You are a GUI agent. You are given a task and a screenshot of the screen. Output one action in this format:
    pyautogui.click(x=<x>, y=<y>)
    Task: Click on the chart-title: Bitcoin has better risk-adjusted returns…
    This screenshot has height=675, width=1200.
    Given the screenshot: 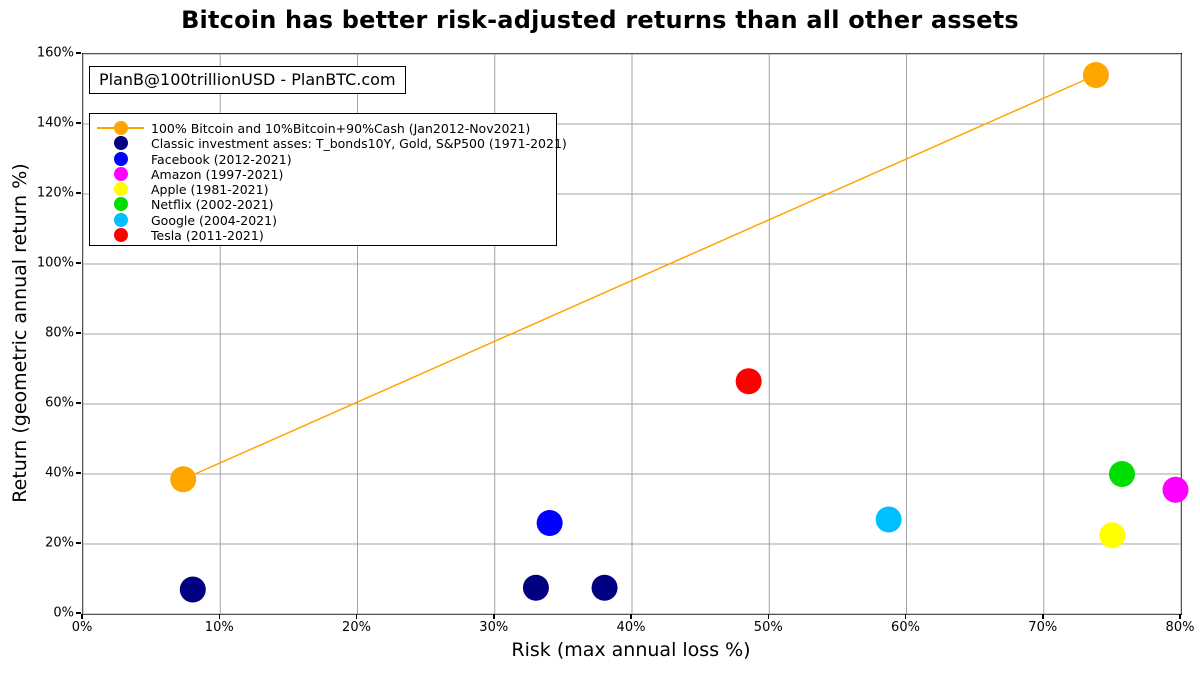 What is the action you would take?
    pyautogui.click(x=600, y=20)
    